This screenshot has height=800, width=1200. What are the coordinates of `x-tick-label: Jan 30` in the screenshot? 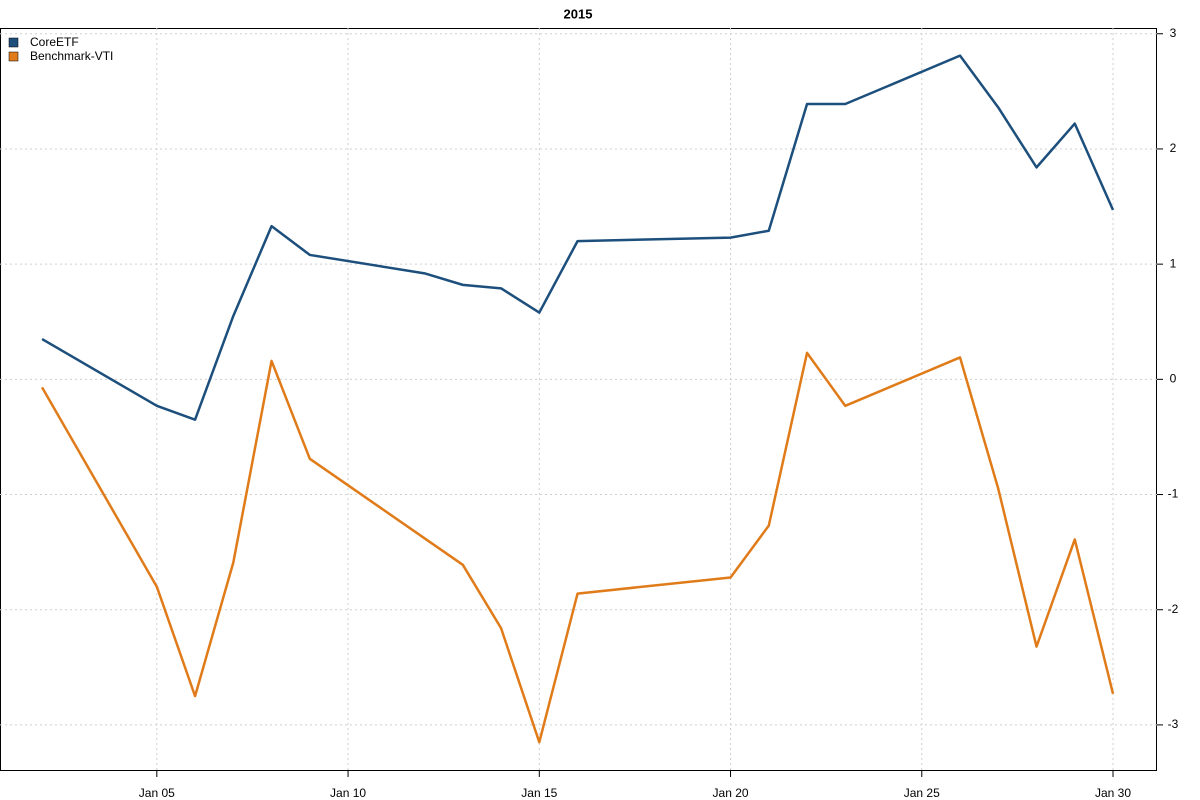 It's located at (1113, 793).